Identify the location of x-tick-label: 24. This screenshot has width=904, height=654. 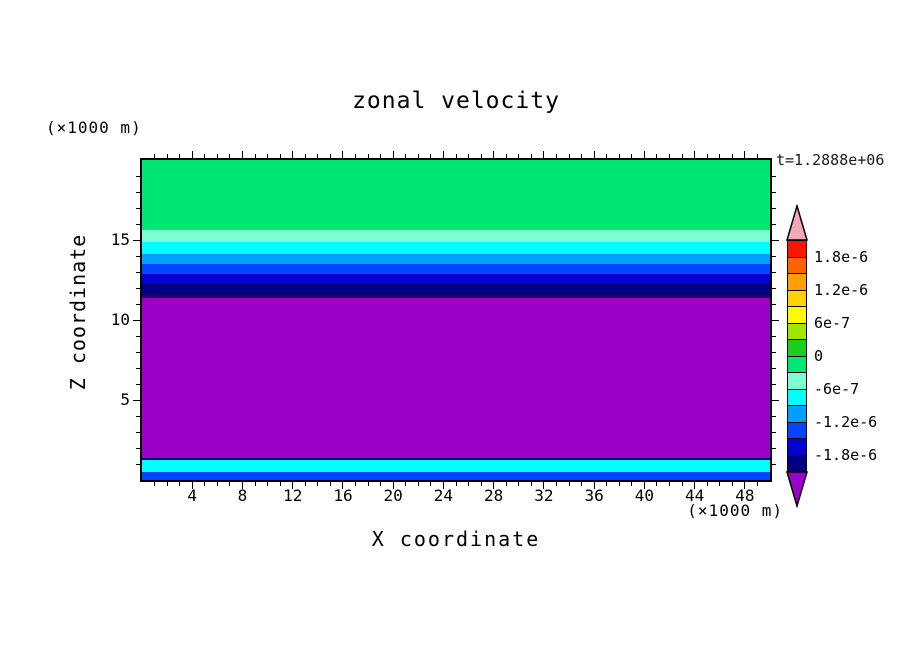
(443, 495).